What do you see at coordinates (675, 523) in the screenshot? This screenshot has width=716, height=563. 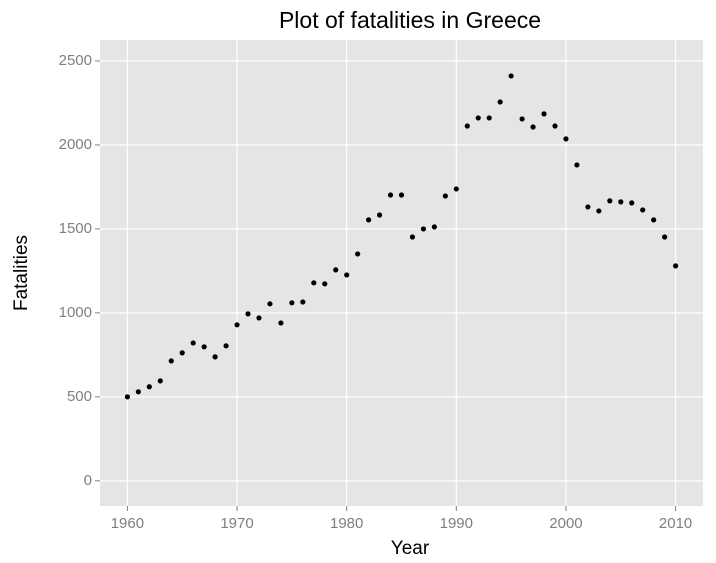 I see `x-tick-label: 2010` at bounding box center [675, 523].